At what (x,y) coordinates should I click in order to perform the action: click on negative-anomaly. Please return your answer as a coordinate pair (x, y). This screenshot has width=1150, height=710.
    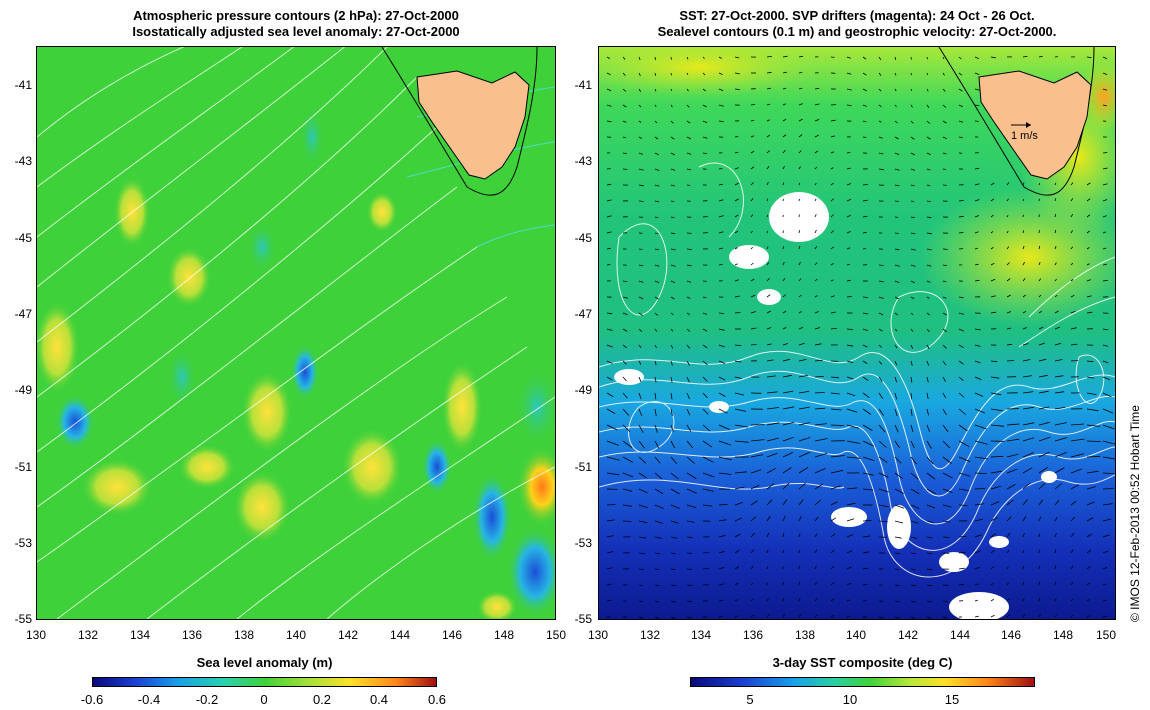
    Looking at the image, I should click on (305, 372).